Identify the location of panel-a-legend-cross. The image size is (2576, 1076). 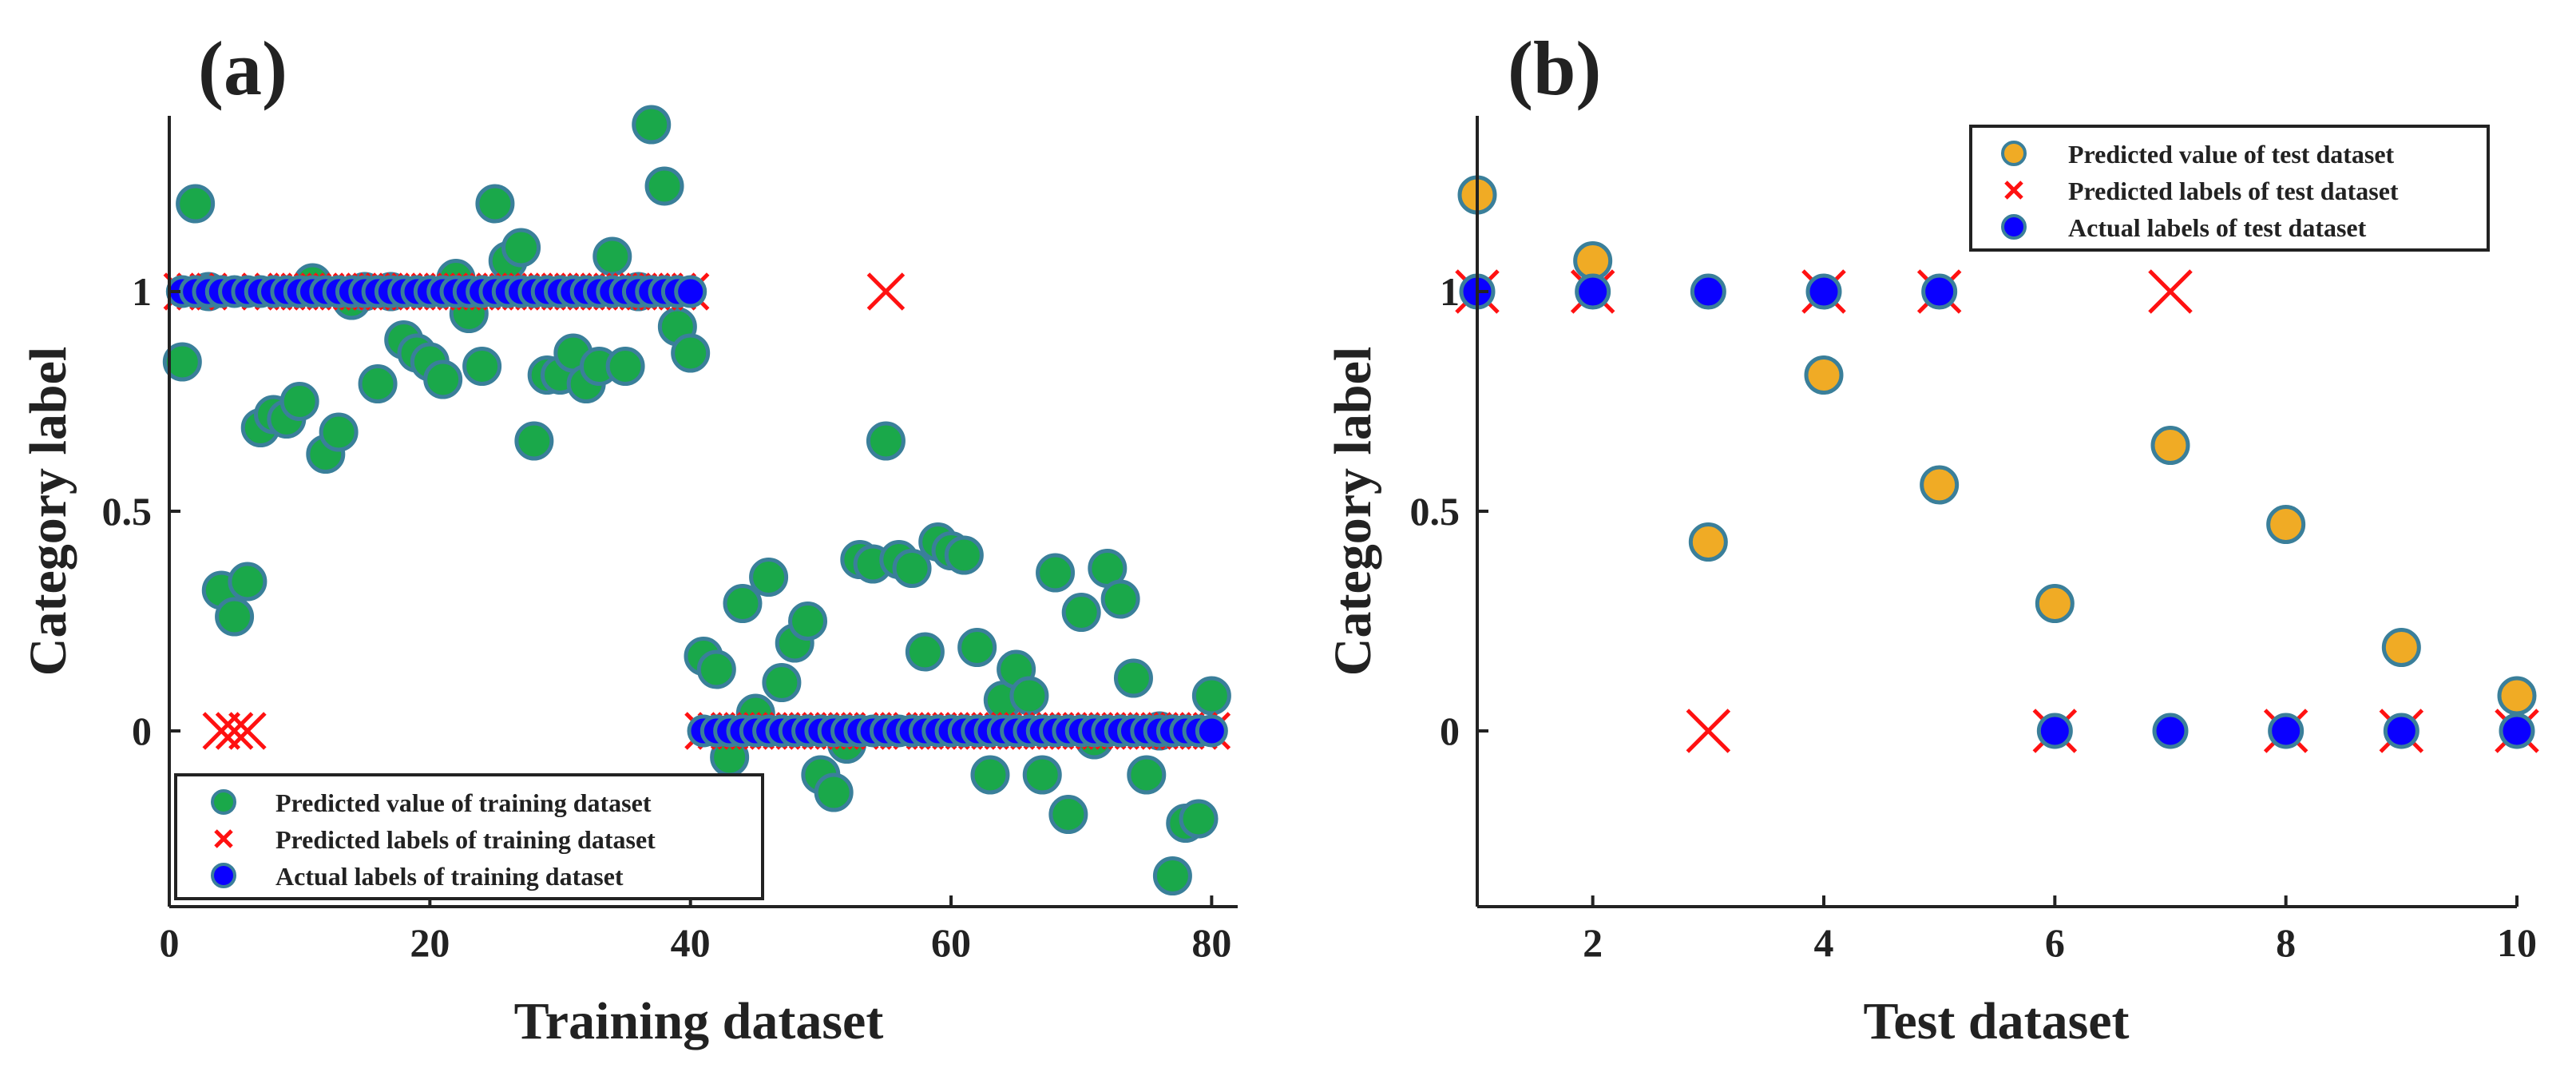
(223, 838).